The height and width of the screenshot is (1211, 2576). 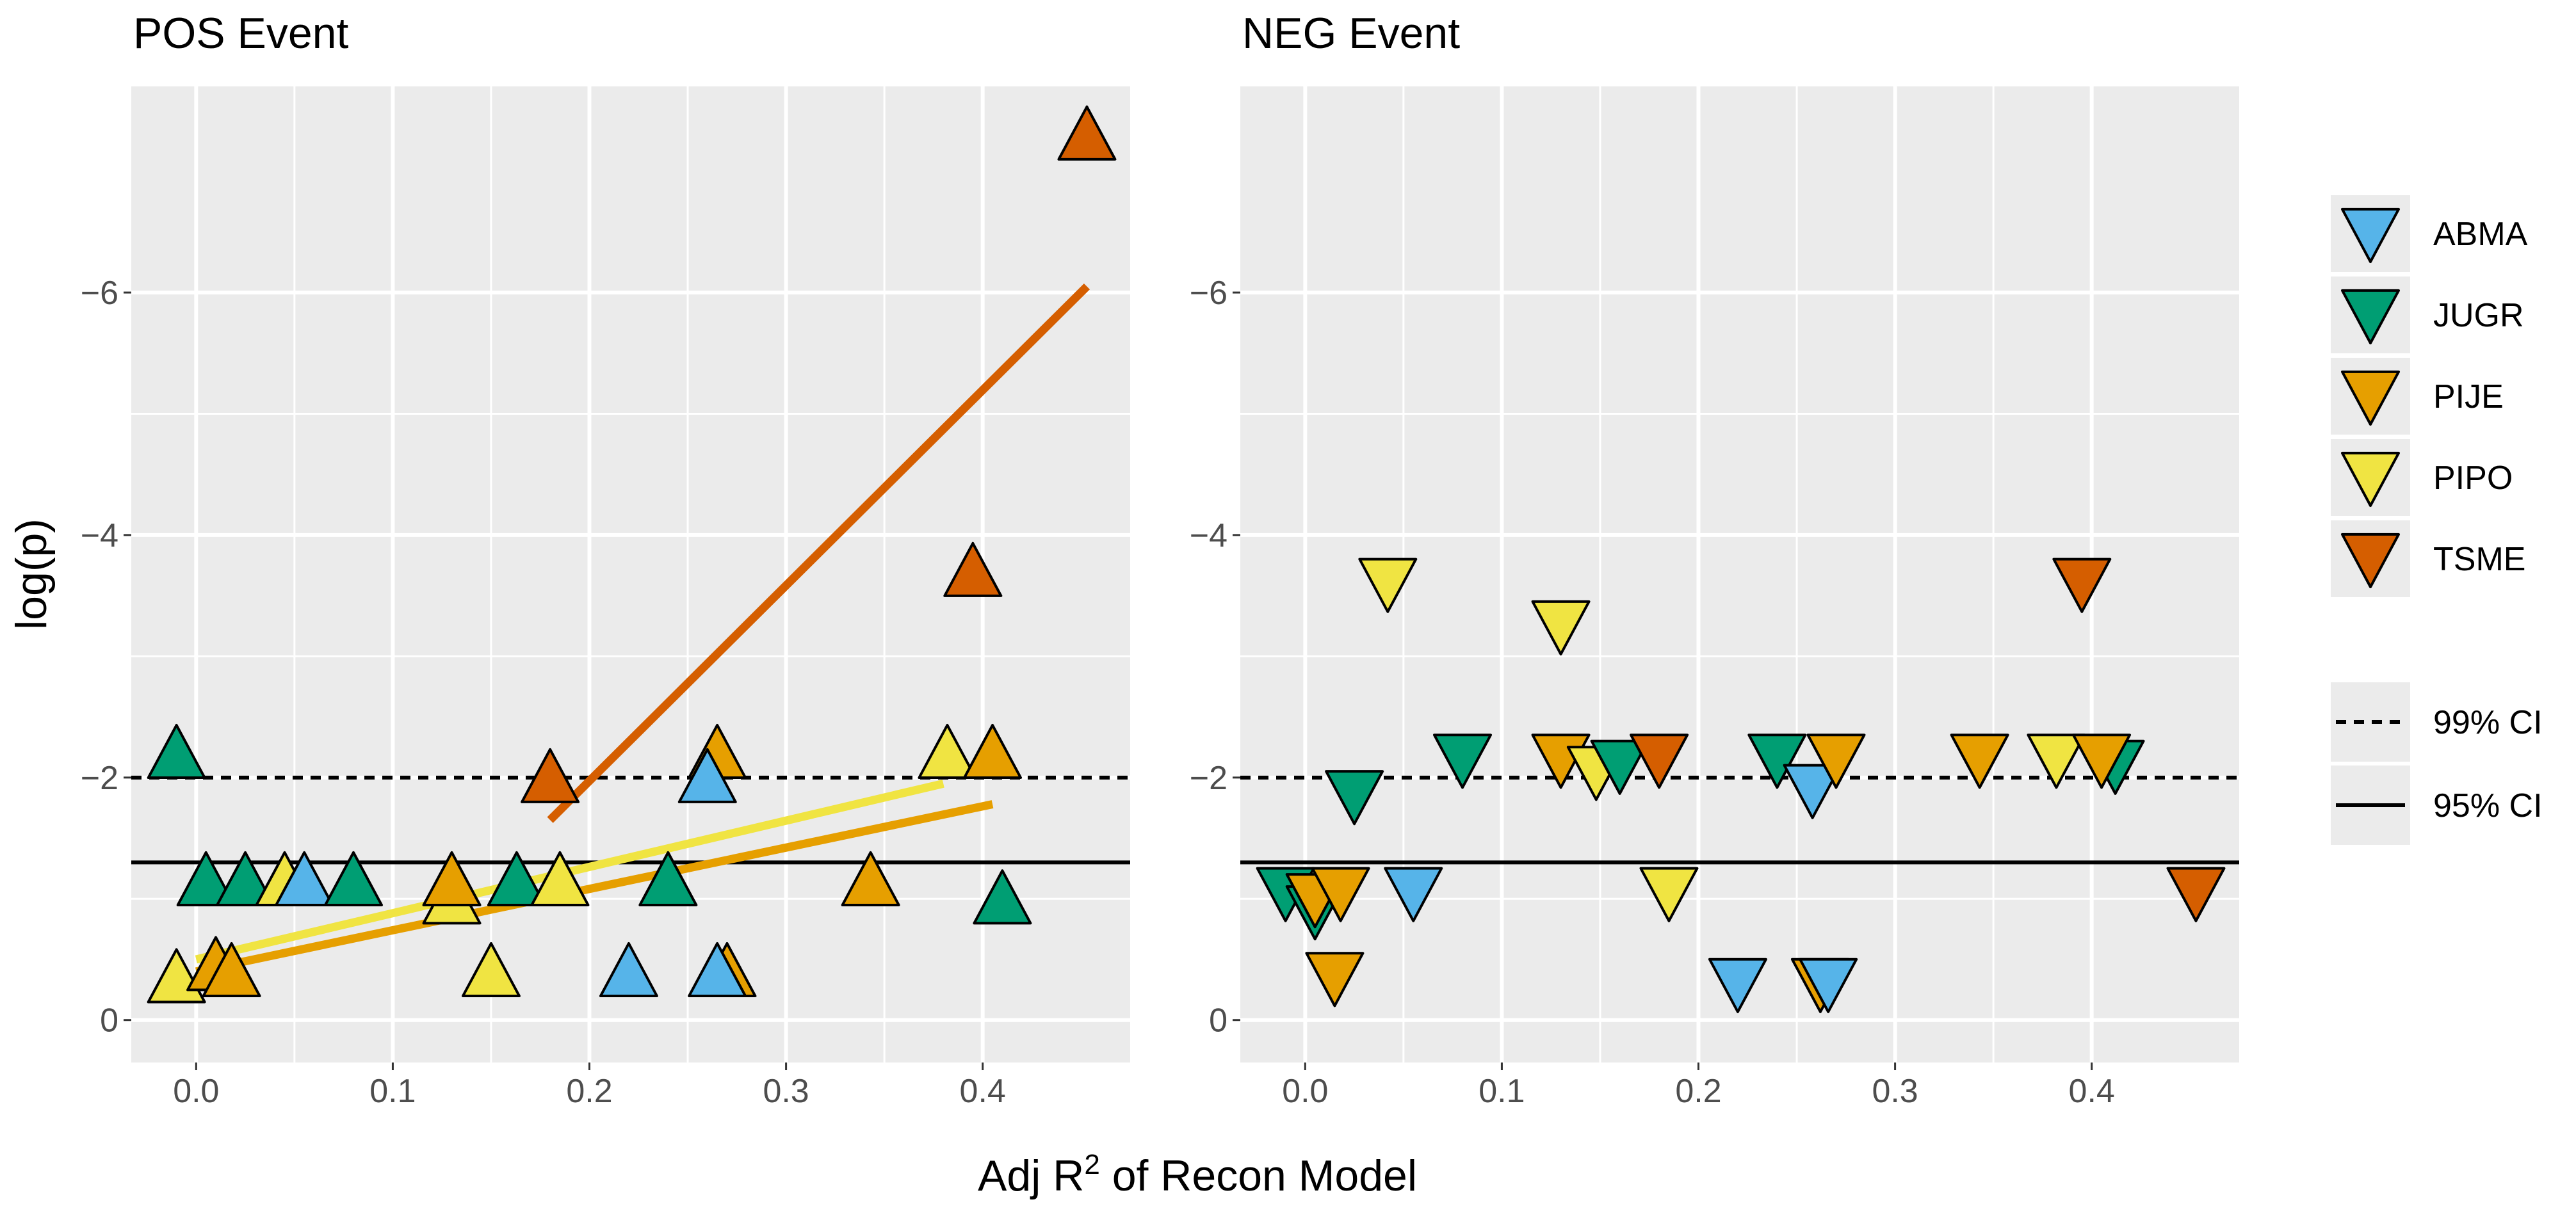 I want to click on panel-neg-points, so click(x=1741, y=785).